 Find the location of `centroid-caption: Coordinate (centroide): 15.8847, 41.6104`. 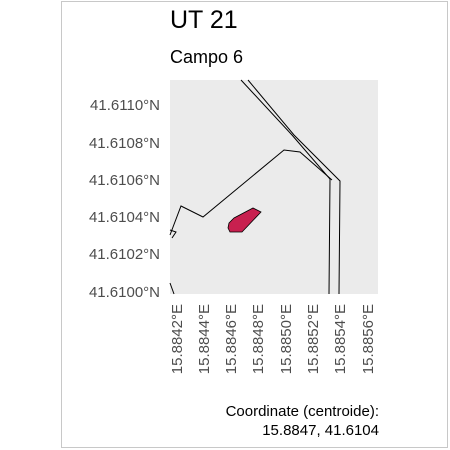

centroid-caption: Coordinate (centroide): 15.8847, 41.6104 is located at coordinates (302, 421).